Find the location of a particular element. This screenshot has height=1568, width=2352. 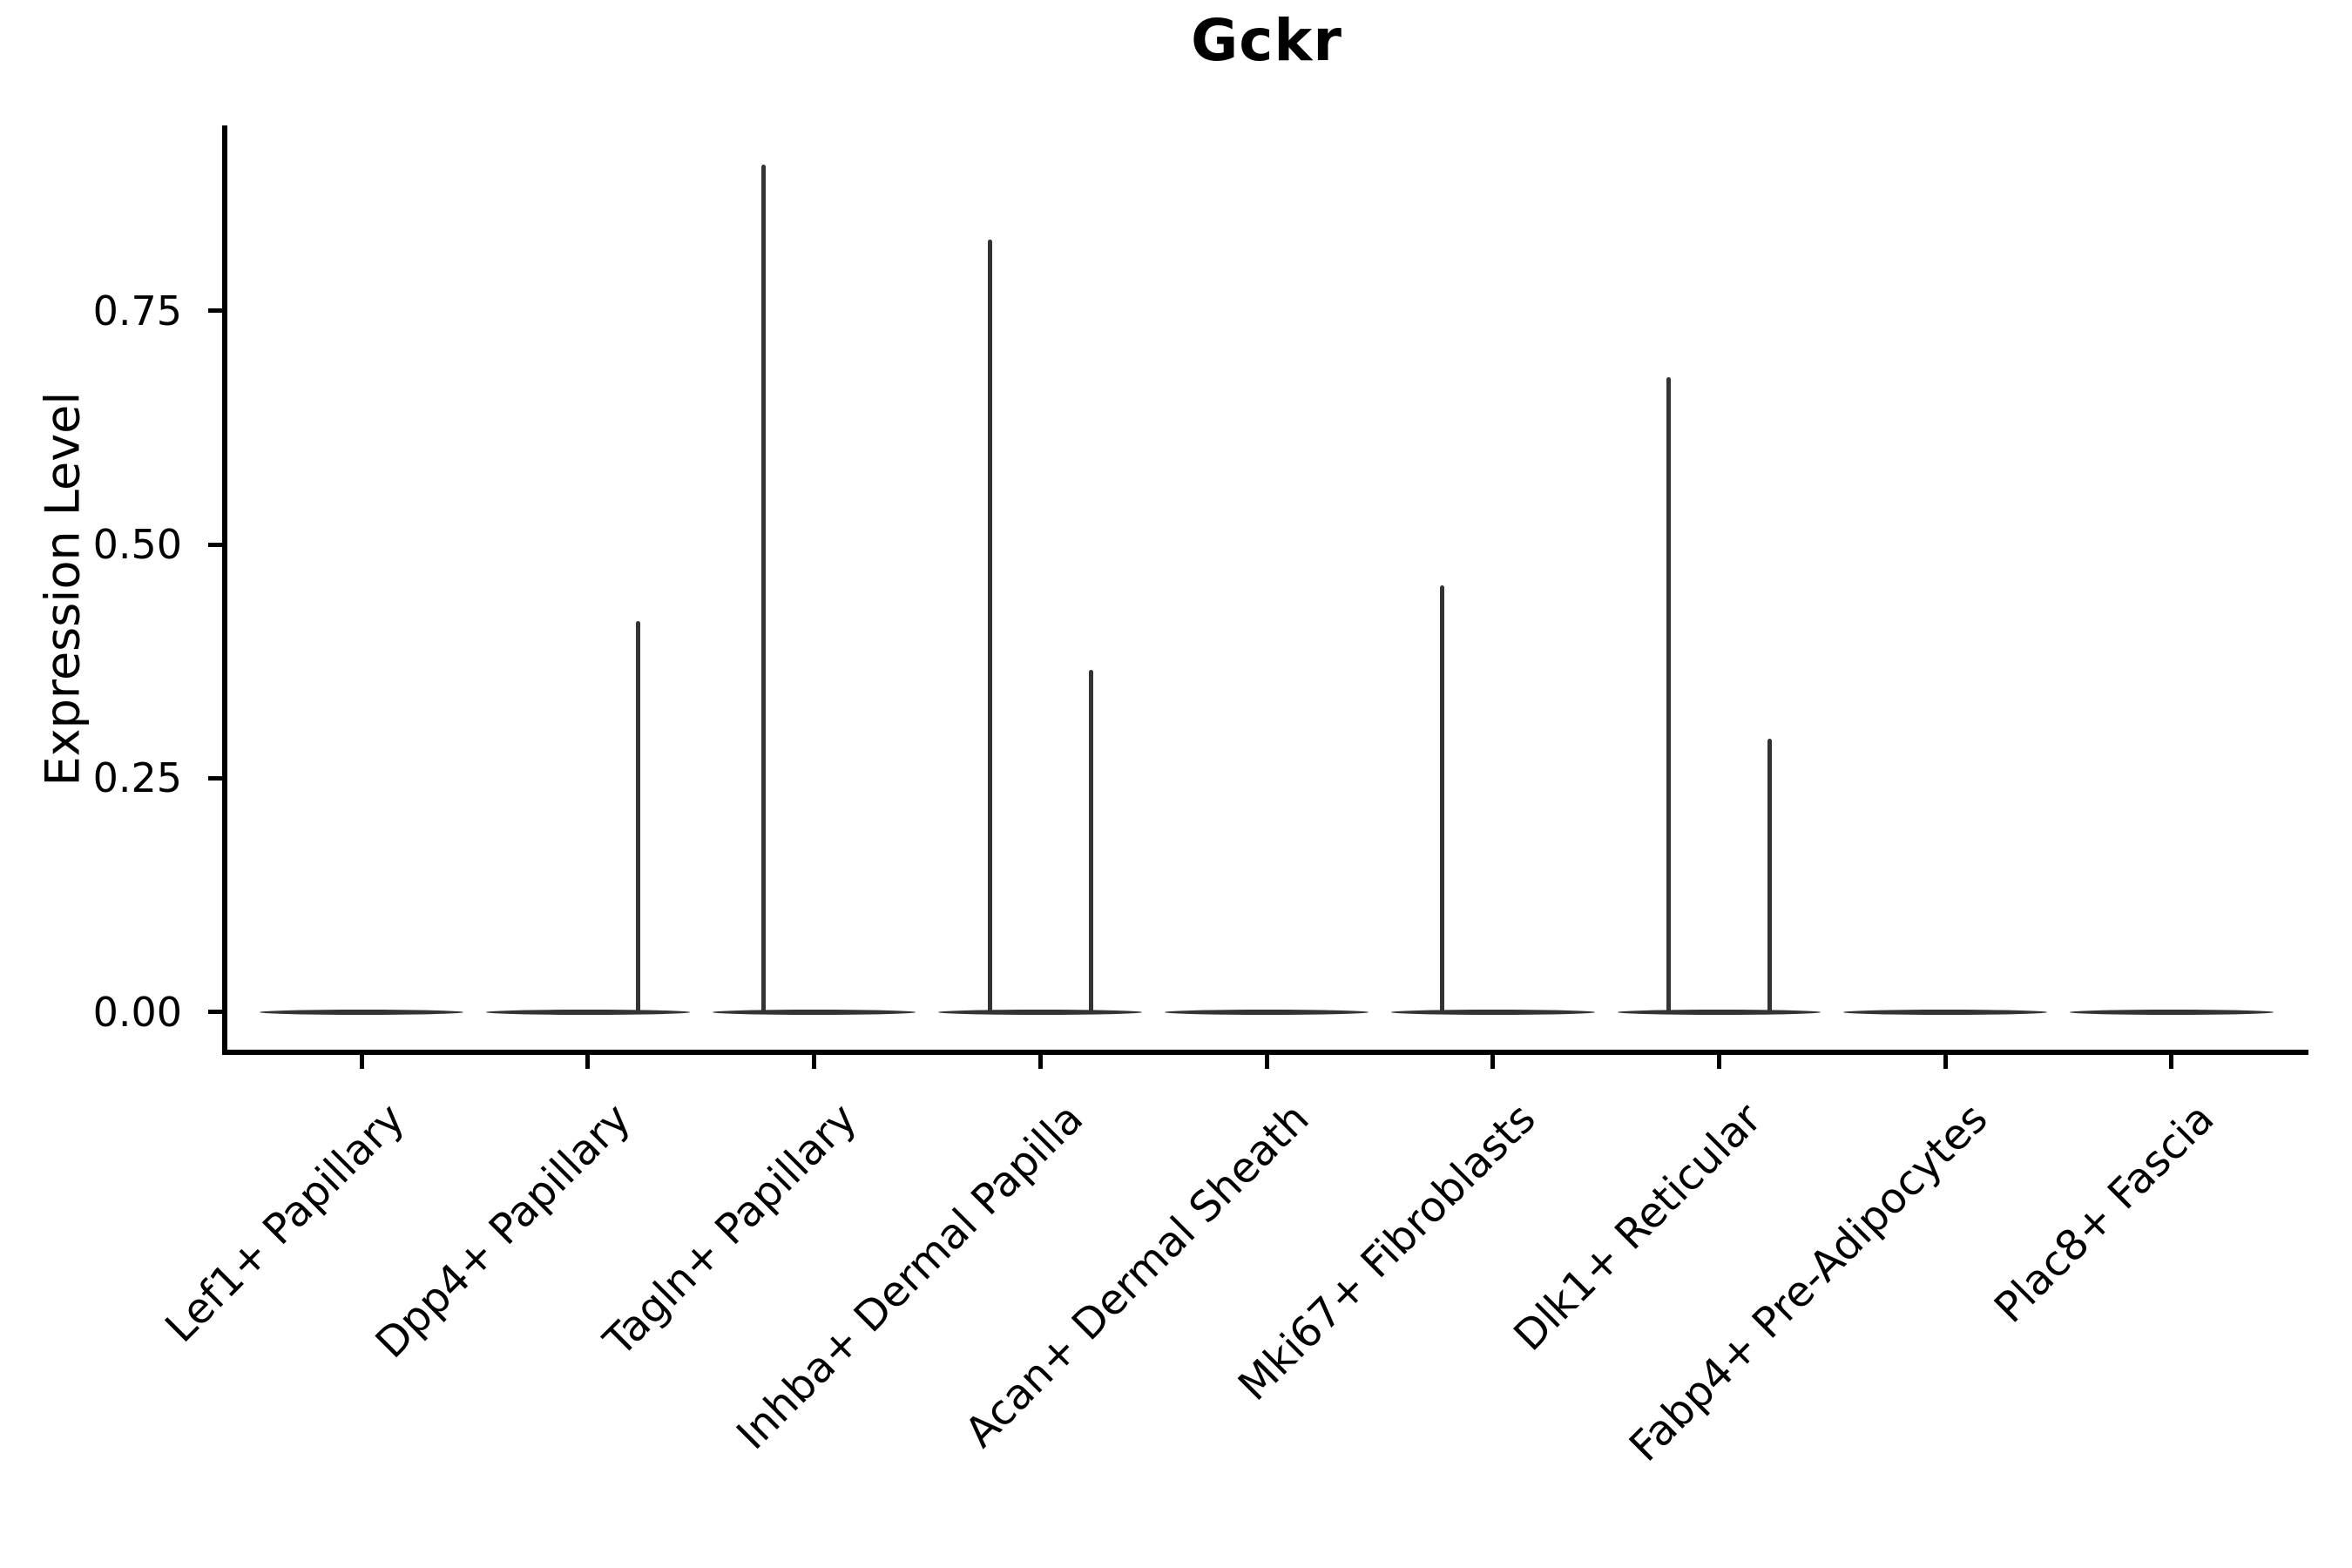

x-tick-label: Fabp4+ Pre-Adipocytes is located at coordinates (1808, 1282).